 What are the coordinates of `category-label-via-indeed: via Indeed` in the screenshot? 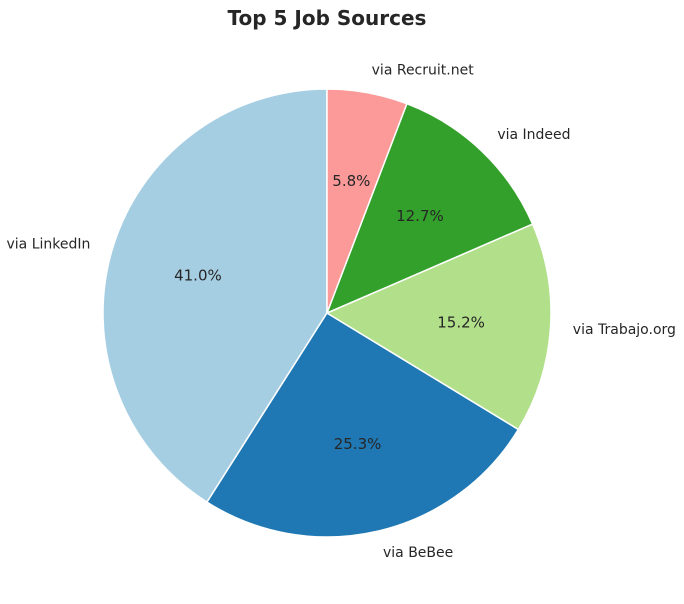 It's located at (533, 135).